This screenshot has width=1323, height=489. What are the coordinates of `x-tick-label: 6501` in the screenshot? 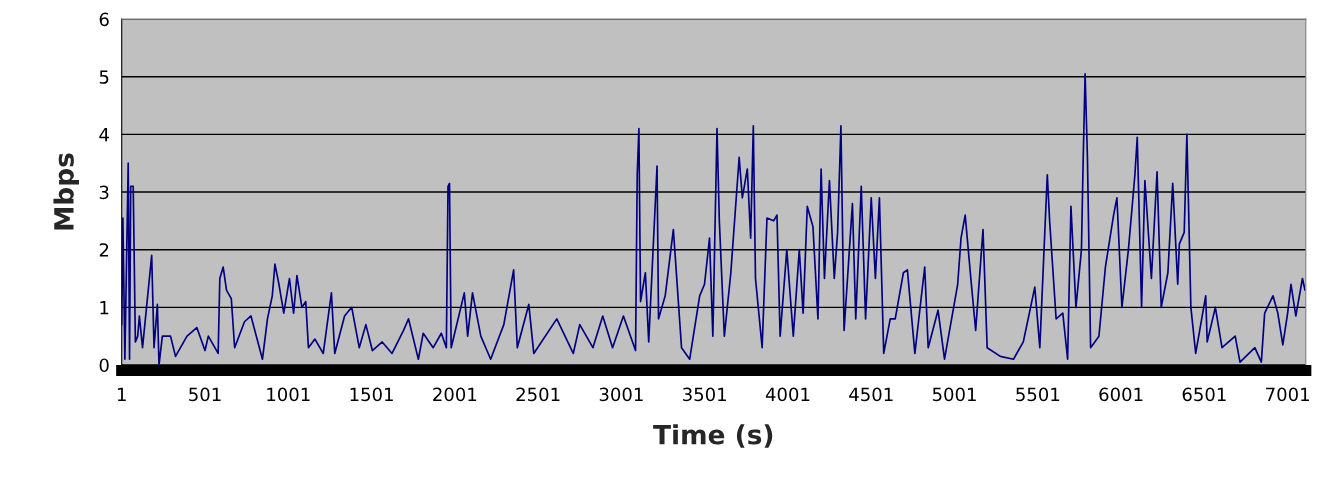 It's located at (1204, 394).